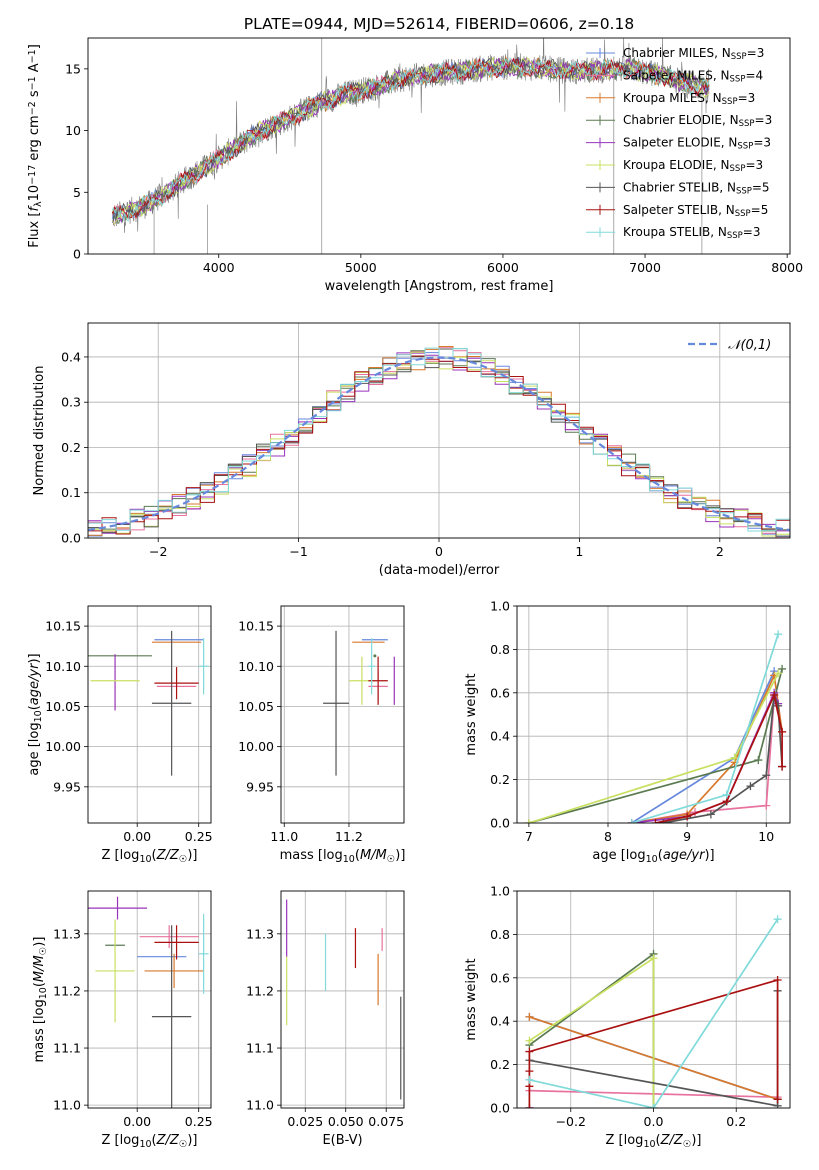 The image size is (819, 1170). Describe the element at coordinates (676, 165) in the screenshot. I see `legend-text: Kroupa ELODIE, N` at that location.